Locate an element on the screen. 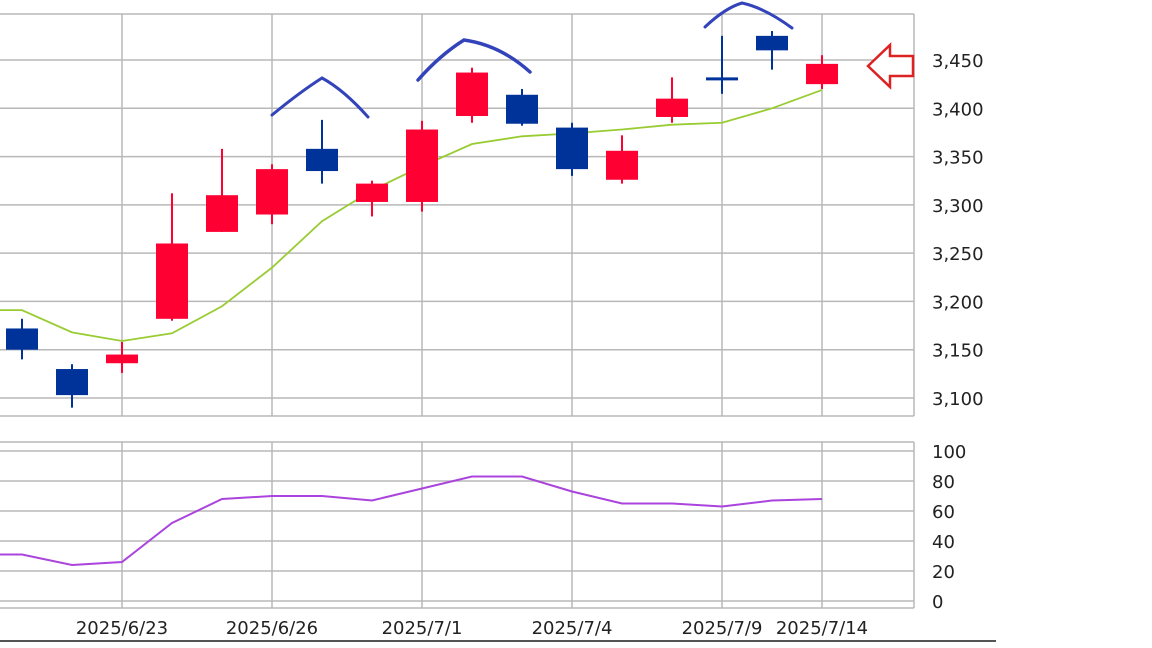 Image resolution: width=1152 pixels, height=648 pixels. osc-tick-label: 80 is located at coordinates (943, 482).